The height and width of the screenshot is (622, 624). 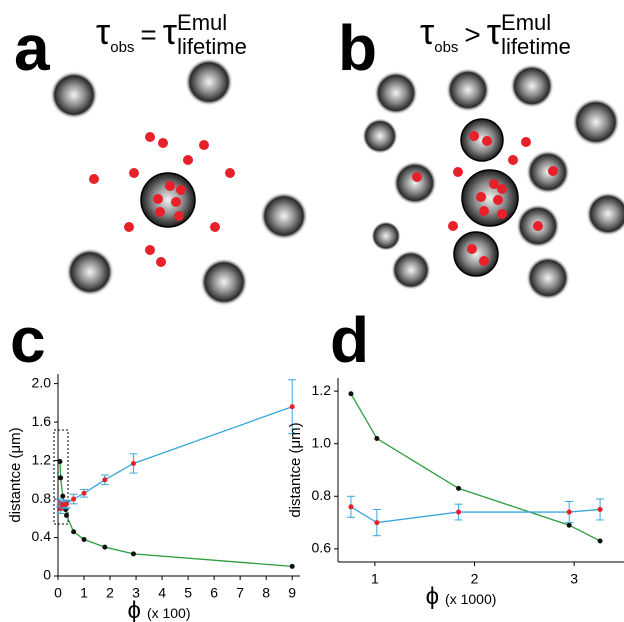 What do you see at coordinates (47, 575) in the screenshot?
I see `y-tick-label: 0` at bounding box center [47, 575].